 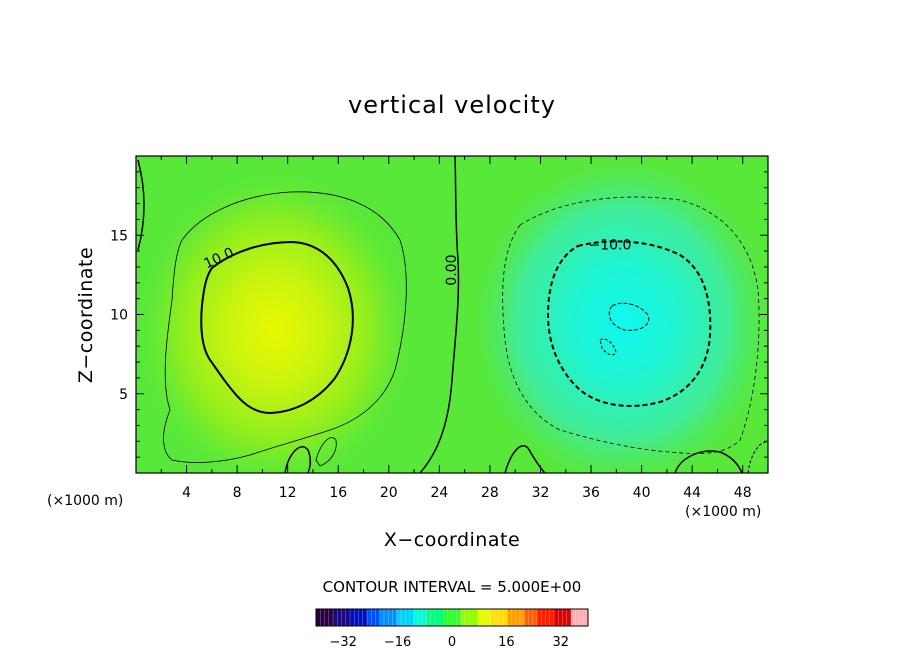 What do you see at coordinates (326, 452) in the screenshot?
I see `contour-5-low-lobe` at bounding box center [326, 452].